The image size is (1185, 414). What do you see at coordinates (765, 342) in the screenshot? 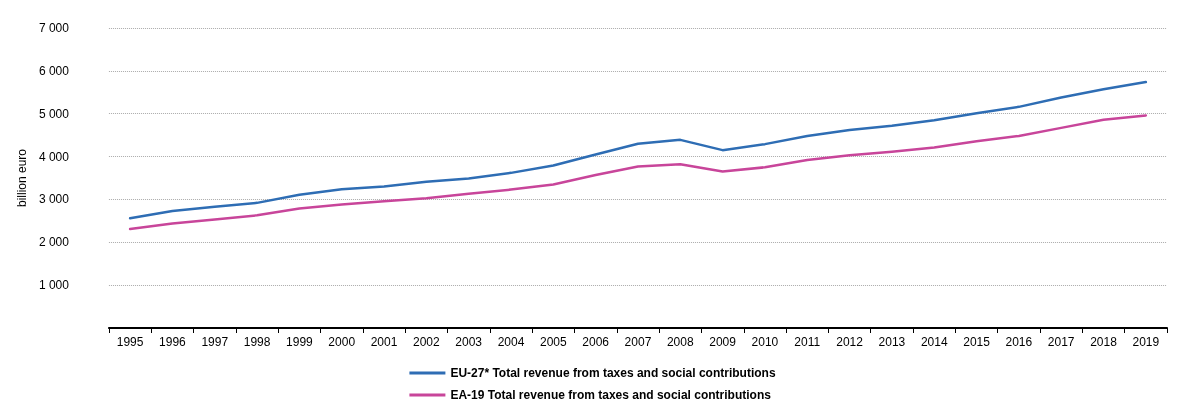
I see `x-tick-label: 2010` at bounding box center [765, 342].